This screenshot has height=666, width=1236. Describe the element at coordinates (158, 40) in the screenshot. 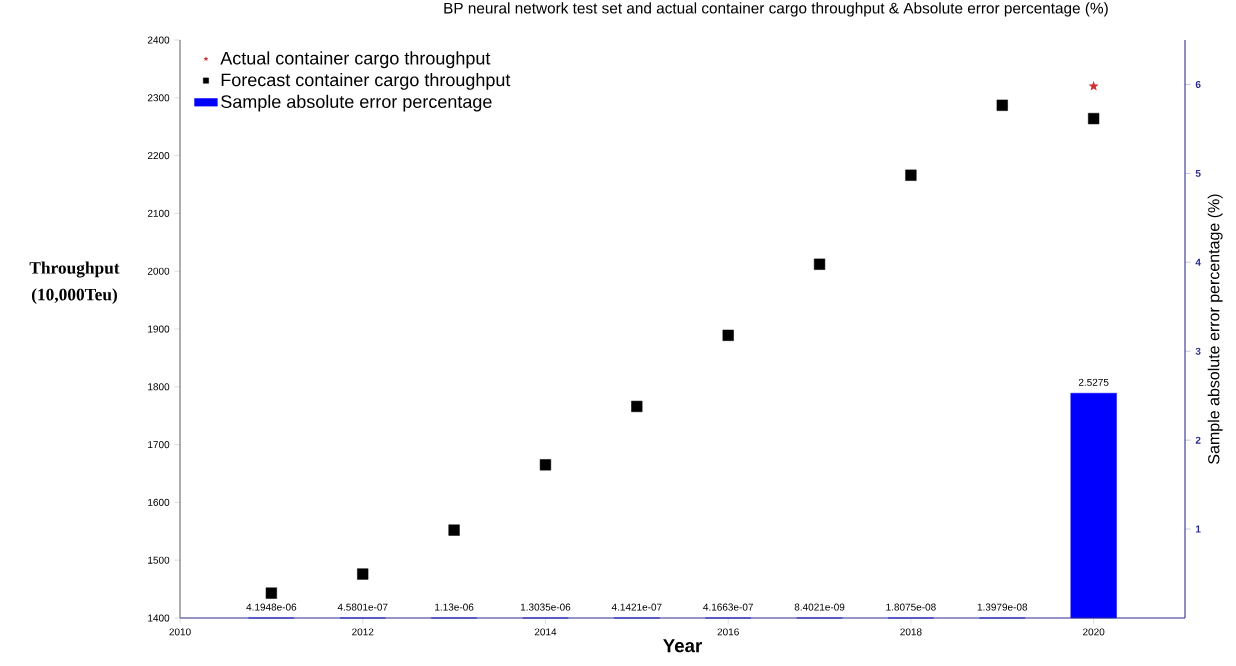

I see `y-tick-label: 2400` at that location.